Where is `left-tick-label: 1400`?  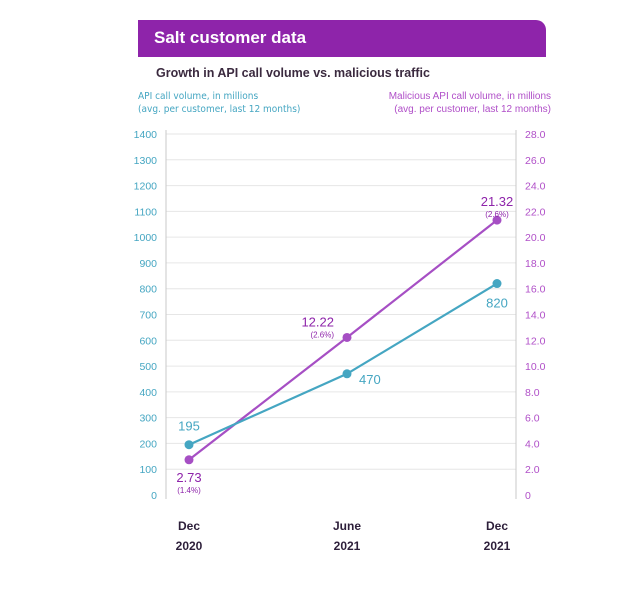 left-tick-label: 1400 is located at coordinates (146, 135).